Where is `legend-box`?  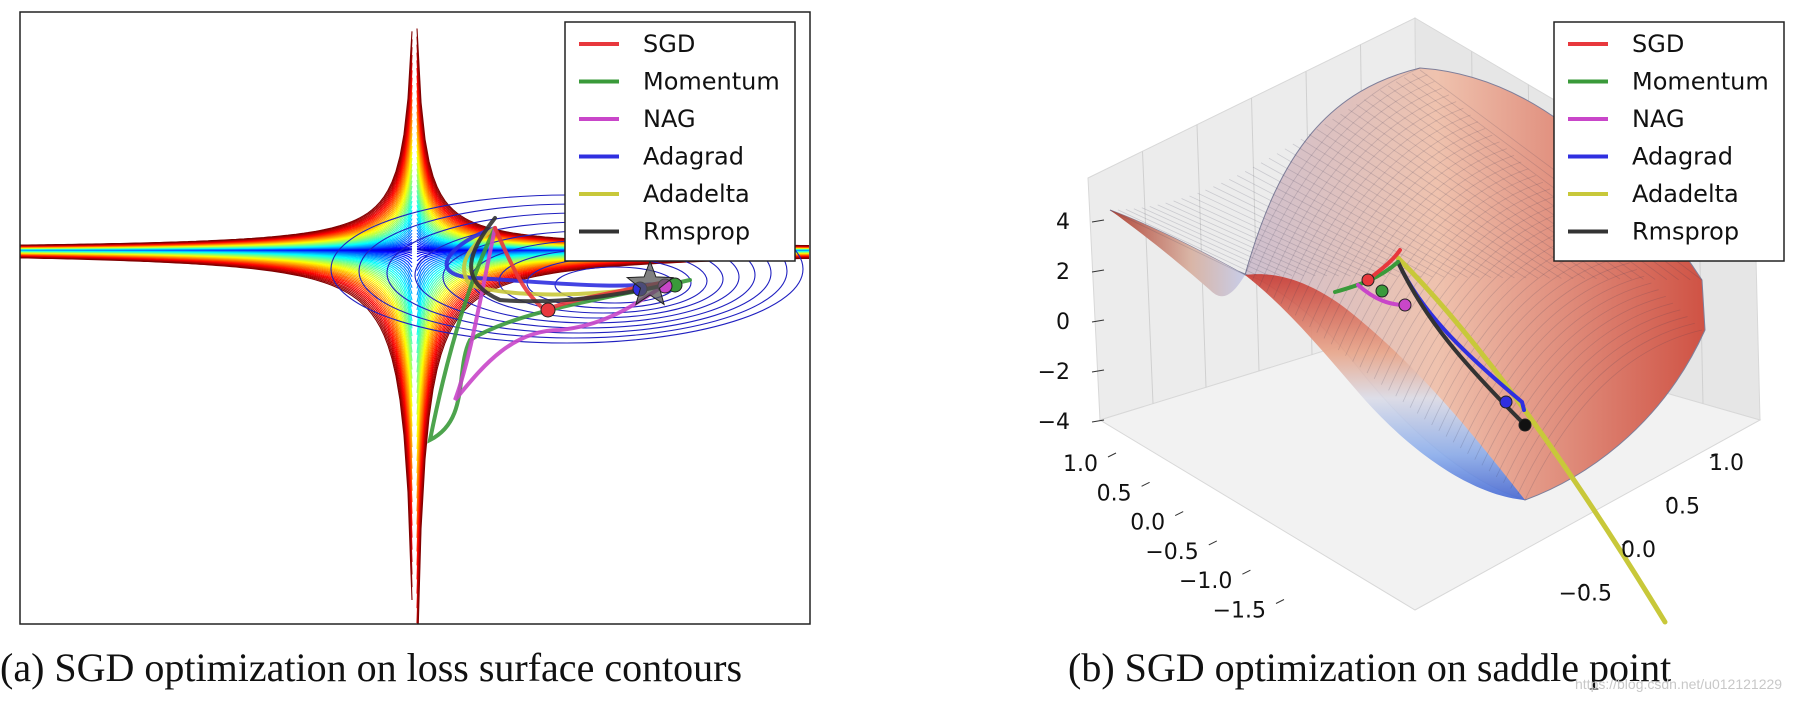 legend-box is located at coordinates (680, 141).